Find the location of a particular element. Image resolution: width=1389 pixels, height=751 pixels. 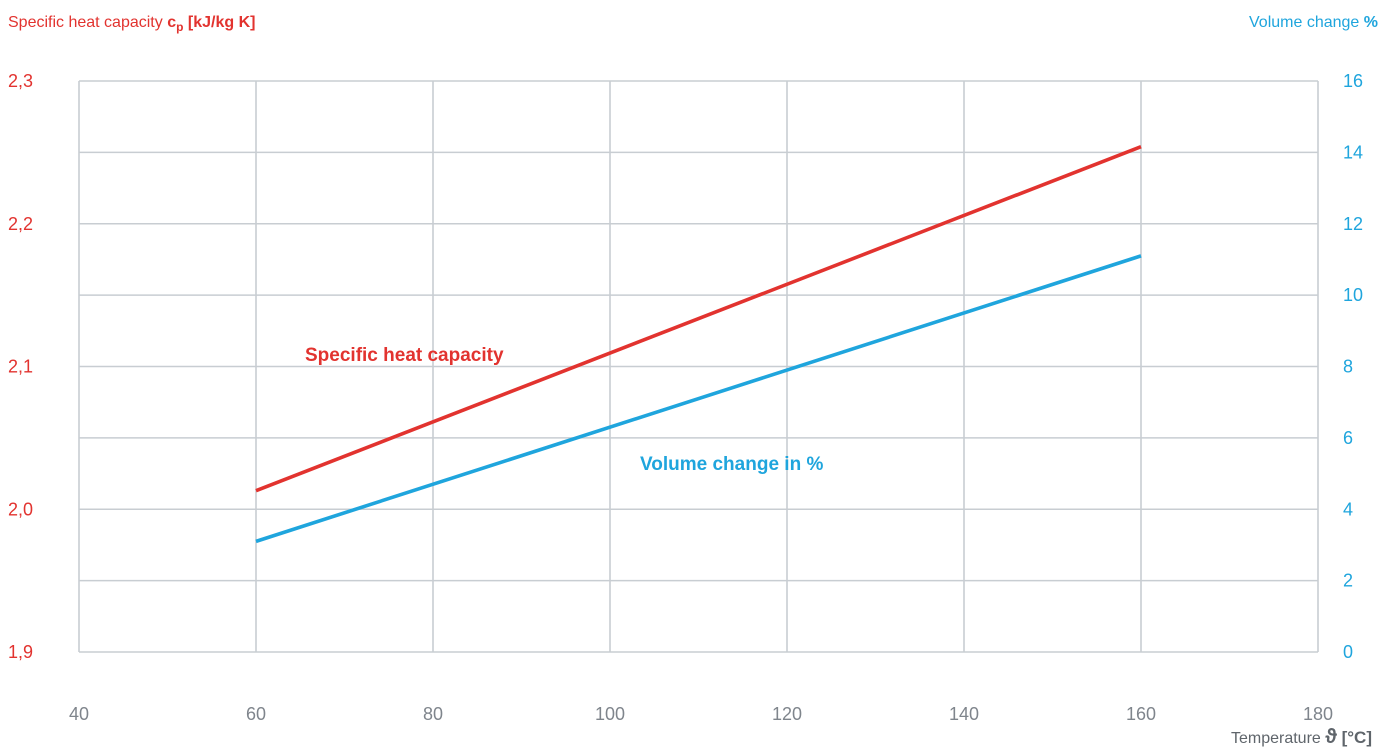

y-right-tick-label: 6 is located at coordinates (1348, 438).